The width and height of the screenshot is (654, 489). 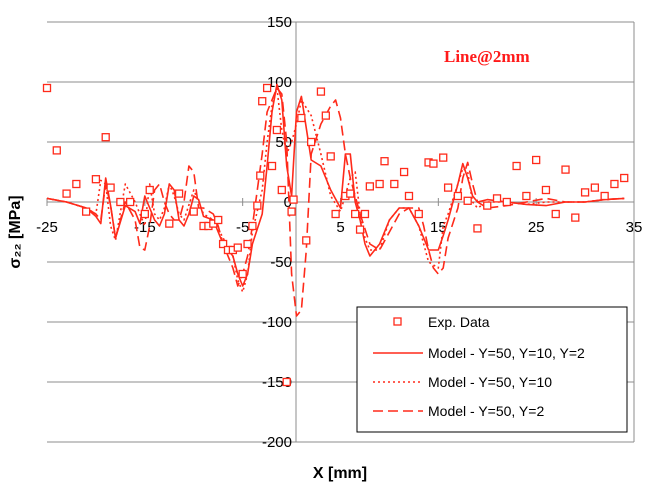 I want to click on y-tick-label: -50, so click(x=281, y=262).